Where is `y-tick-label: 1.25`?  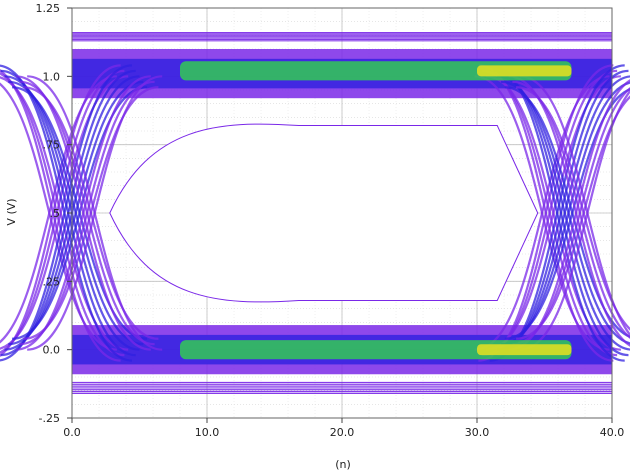
y-tick-label: 1.25 is located at coordinates (48, 8).